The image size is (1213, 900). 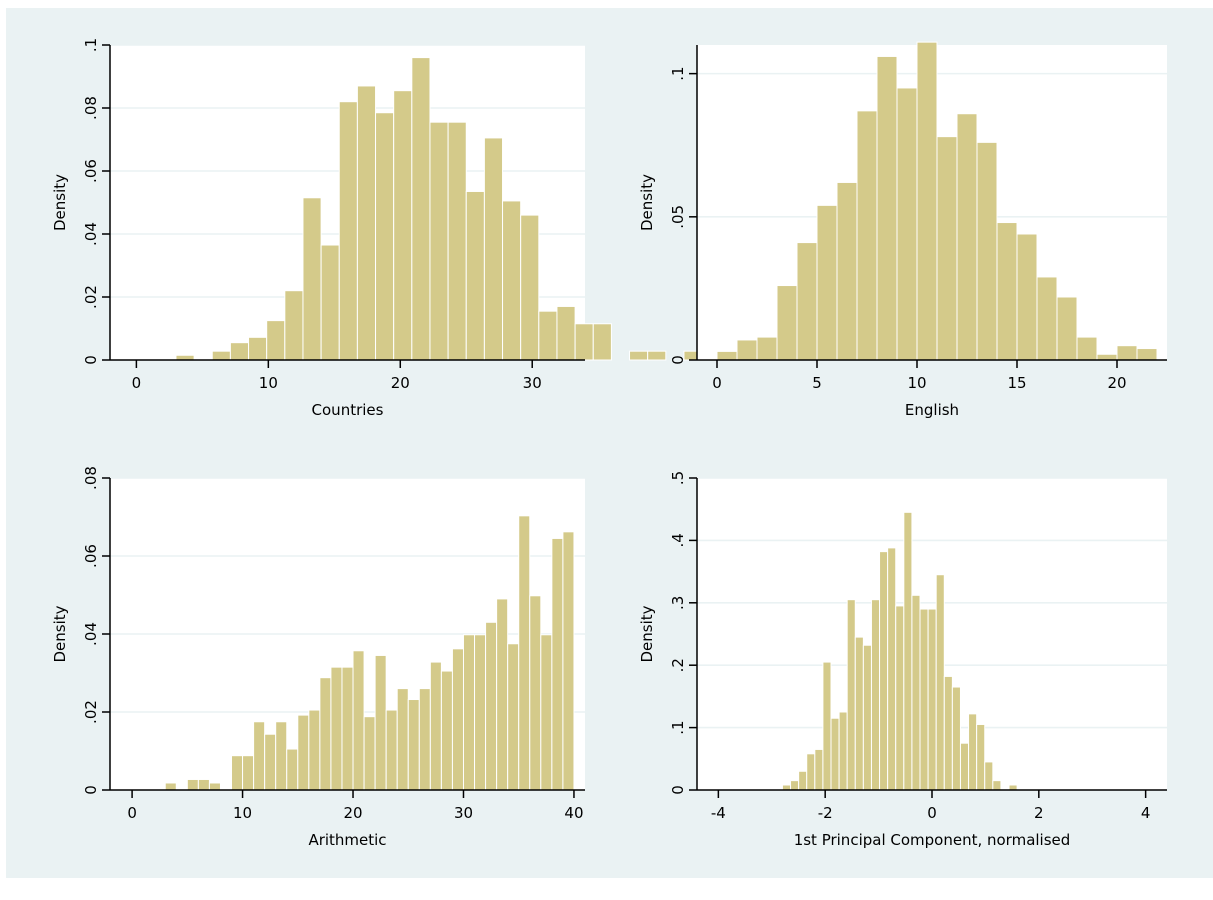 I want to click on x-tick-label: 5, so click(x=817, y=383).